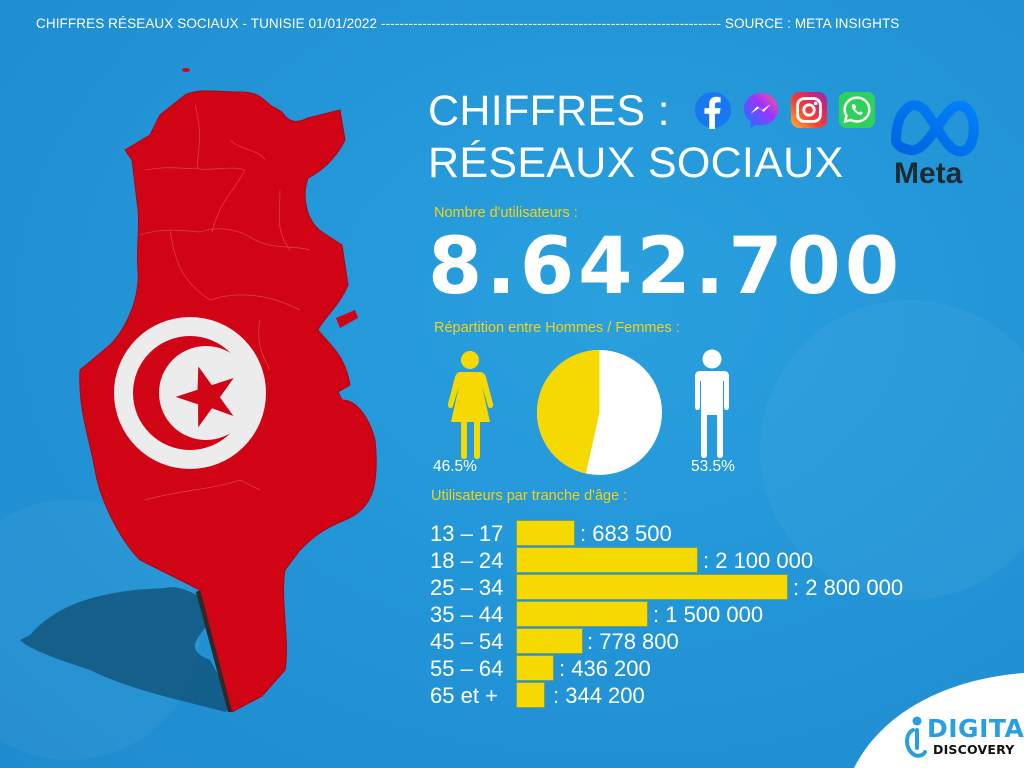 Image resolution: width=1024 pixels, height=768 pixels. I want to click on age-range-label: 13 – 17, so click(467, 533).